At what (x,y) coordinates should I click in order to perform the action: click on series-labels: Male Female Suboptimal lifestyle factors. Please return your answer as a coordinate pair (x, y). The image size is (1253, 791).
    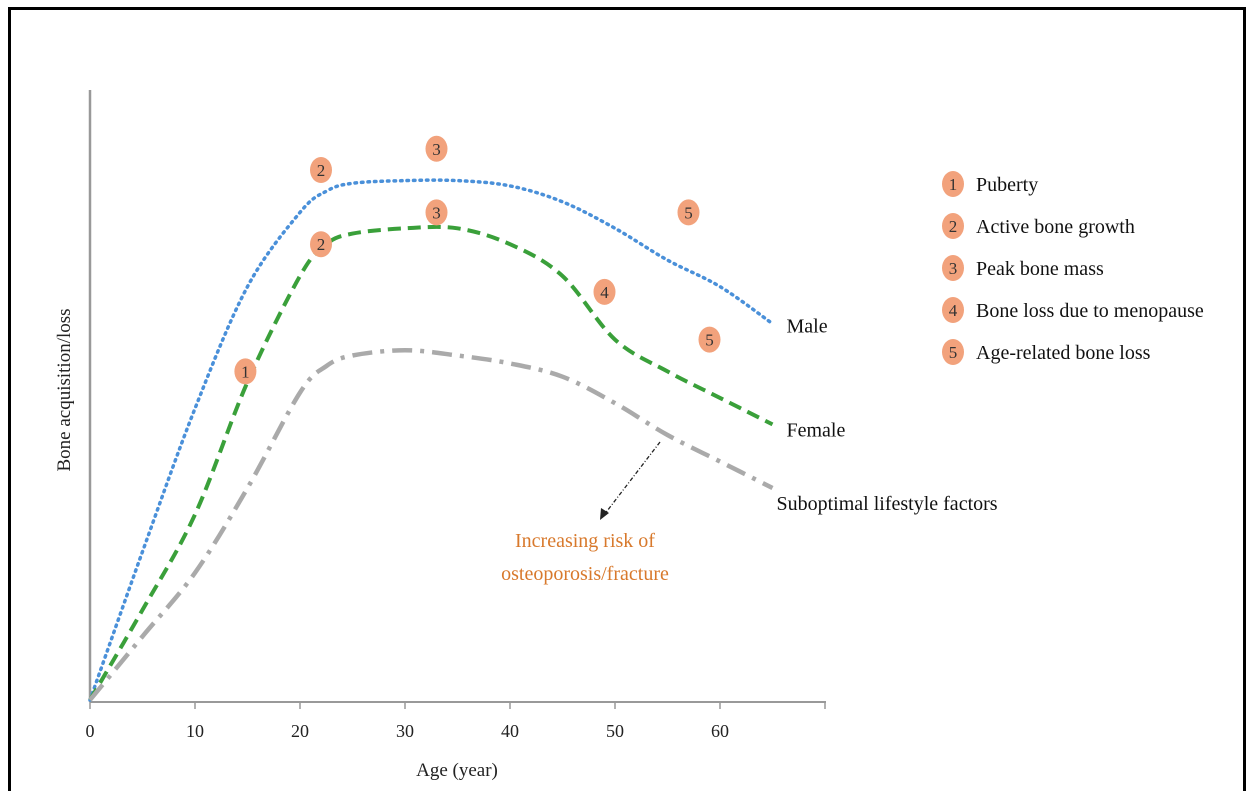
    Looking at the image, I should click on (887, 415).